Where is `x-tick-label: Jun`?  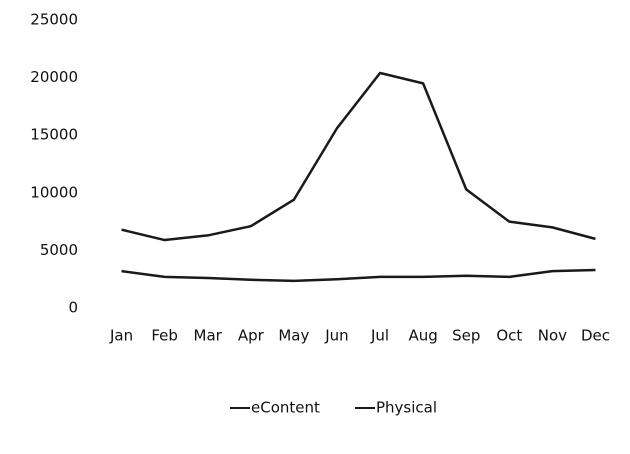 x-tick-label: Jun is located at coordinates (336, 336).